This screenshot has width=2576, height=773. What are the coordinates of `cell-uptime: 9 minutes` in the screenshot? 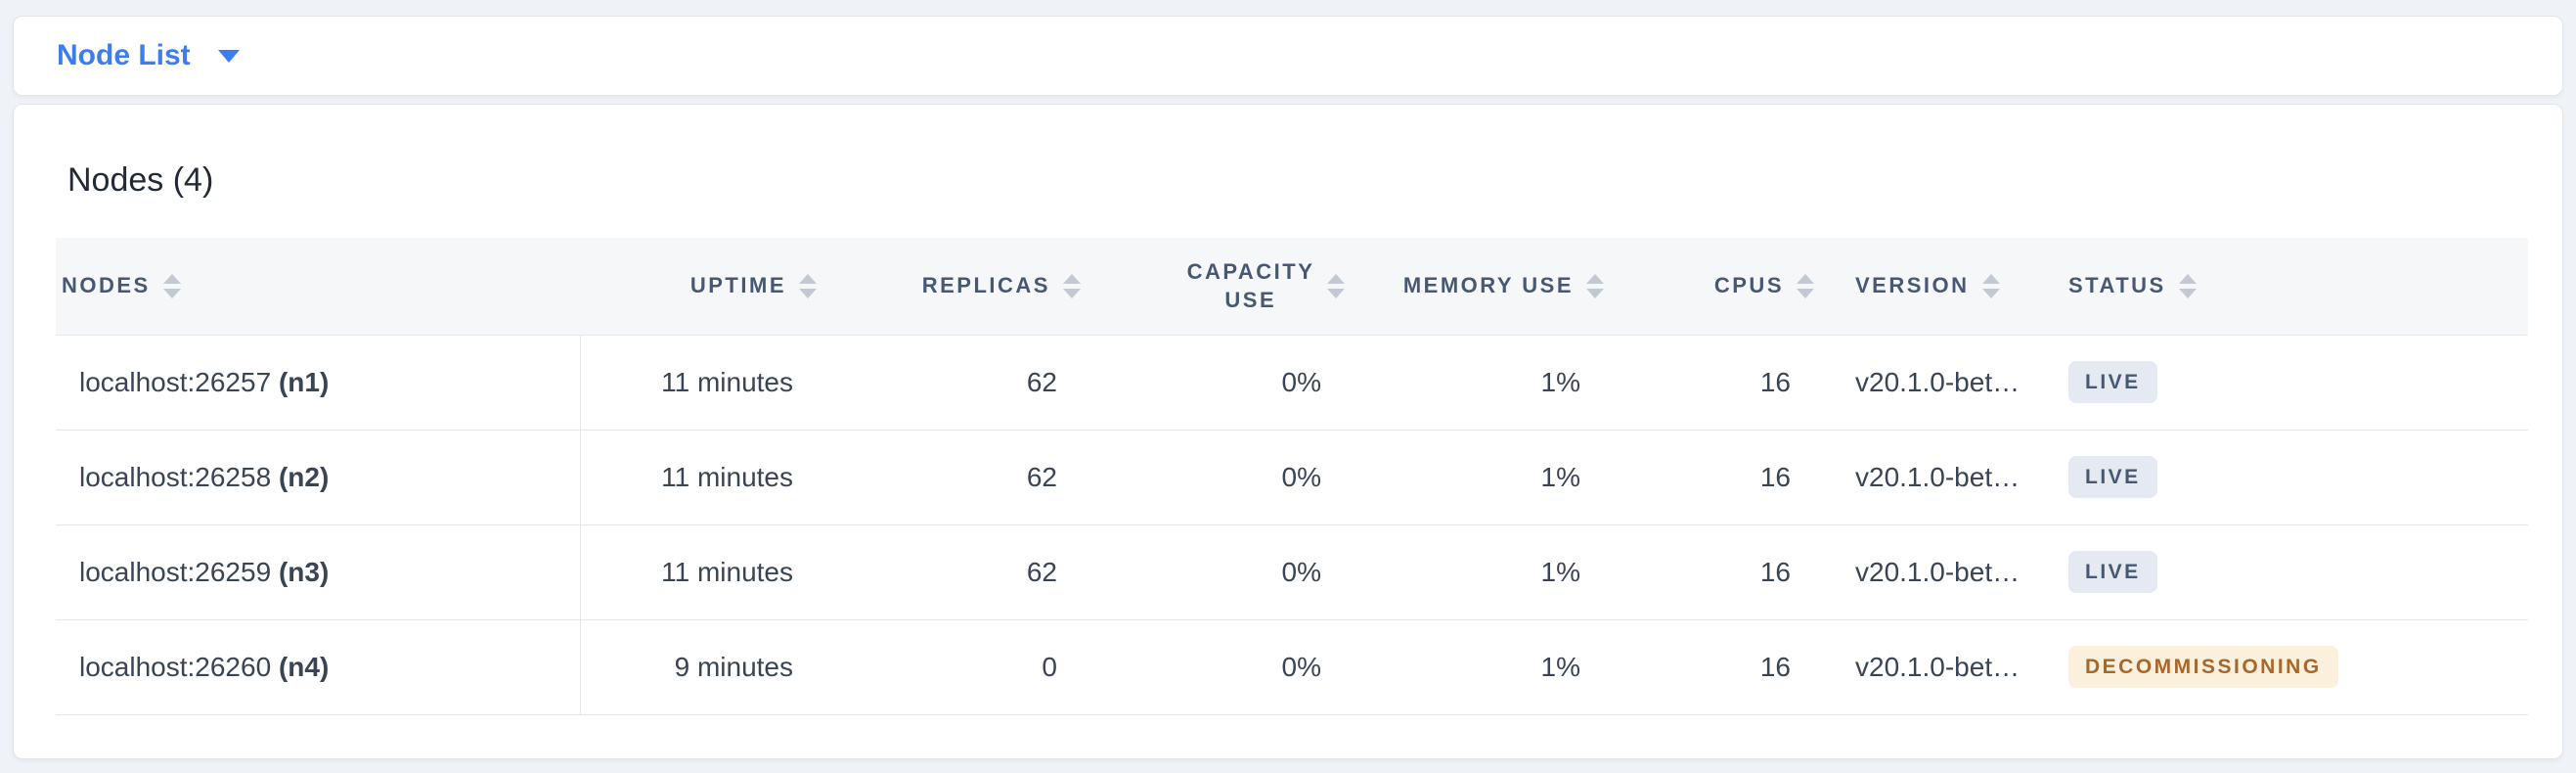 It's located at (701, 667).